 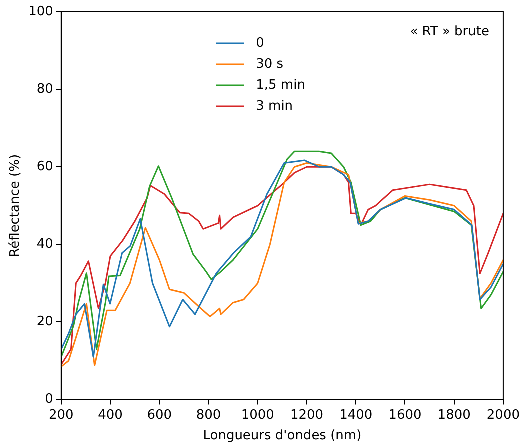 What do you see at coordinates (282, 436) in the screenshot?
I see `x-axis-title: Longueurs d'ondes (nm)` at bounding box center [282, 436].